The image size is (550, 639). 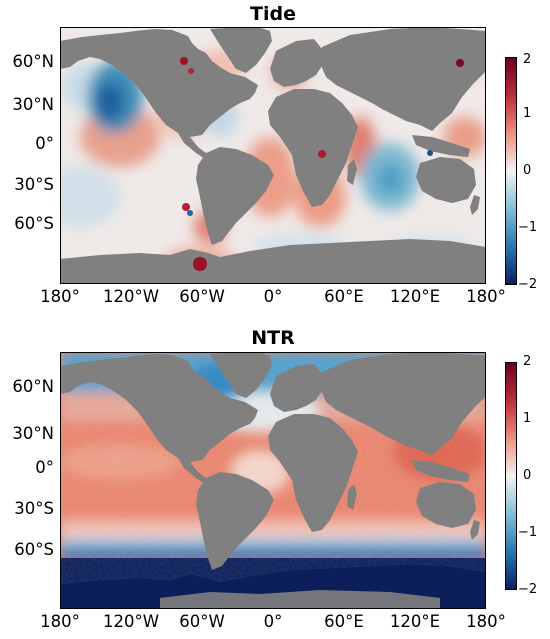 What do you see at coordinates (273, 338) in the screenshot?
I see `ntr-title: NTR` at bounding box center [273, 338].